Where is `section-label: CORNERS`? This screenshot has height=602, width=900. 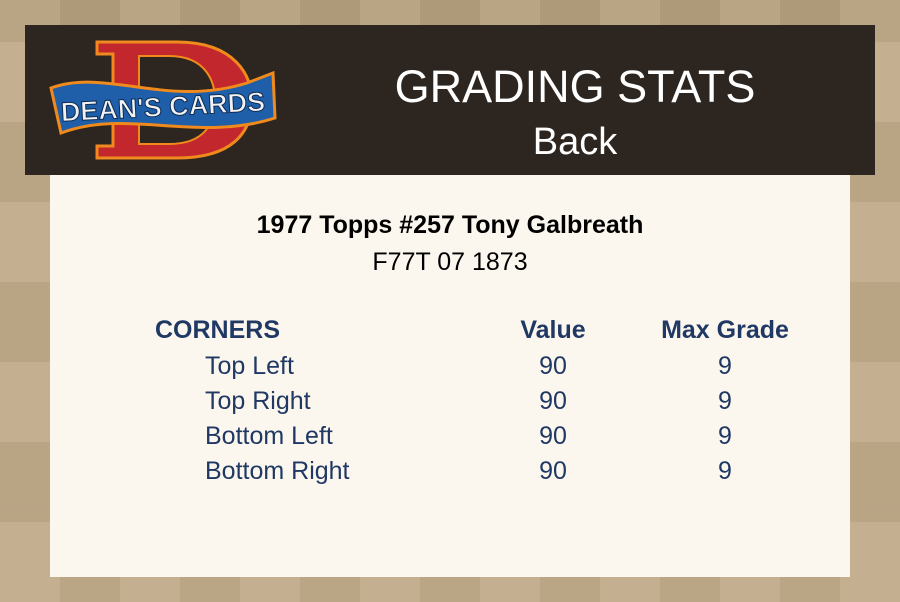 section-label: CORNERS is located at coordinates (218, 330).